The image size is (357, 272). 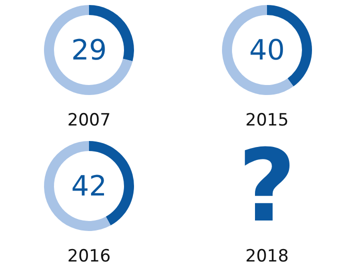 I want to click on text: 42, so click(x=89, y=186).